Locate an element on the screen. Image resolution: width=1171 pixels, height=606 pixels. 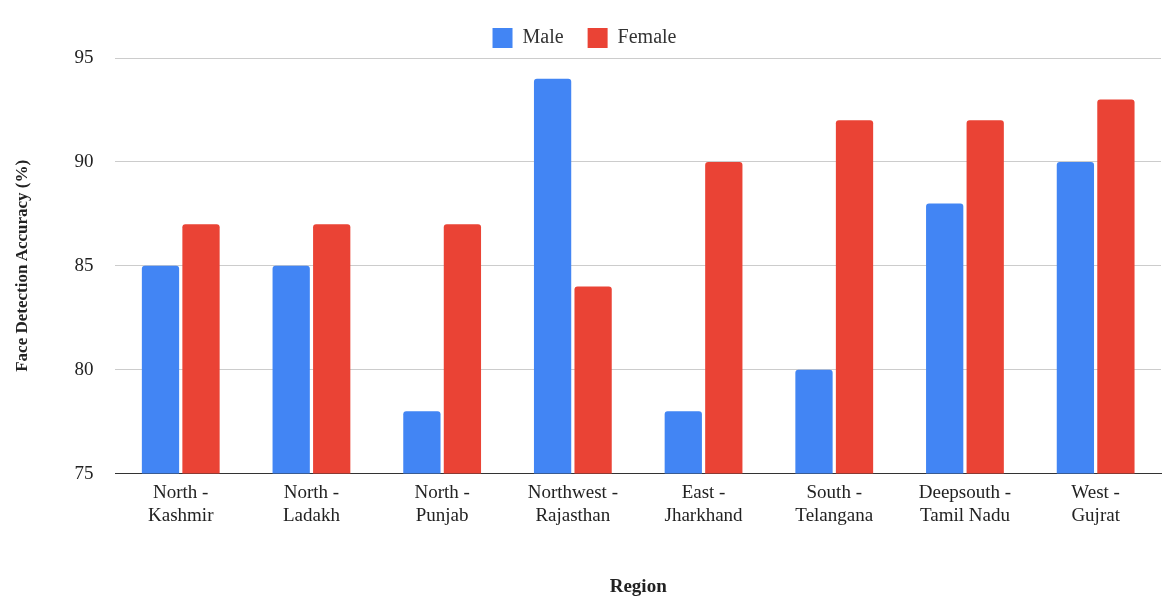
y-tick-label: 85 is located at coordinates (84, 264).